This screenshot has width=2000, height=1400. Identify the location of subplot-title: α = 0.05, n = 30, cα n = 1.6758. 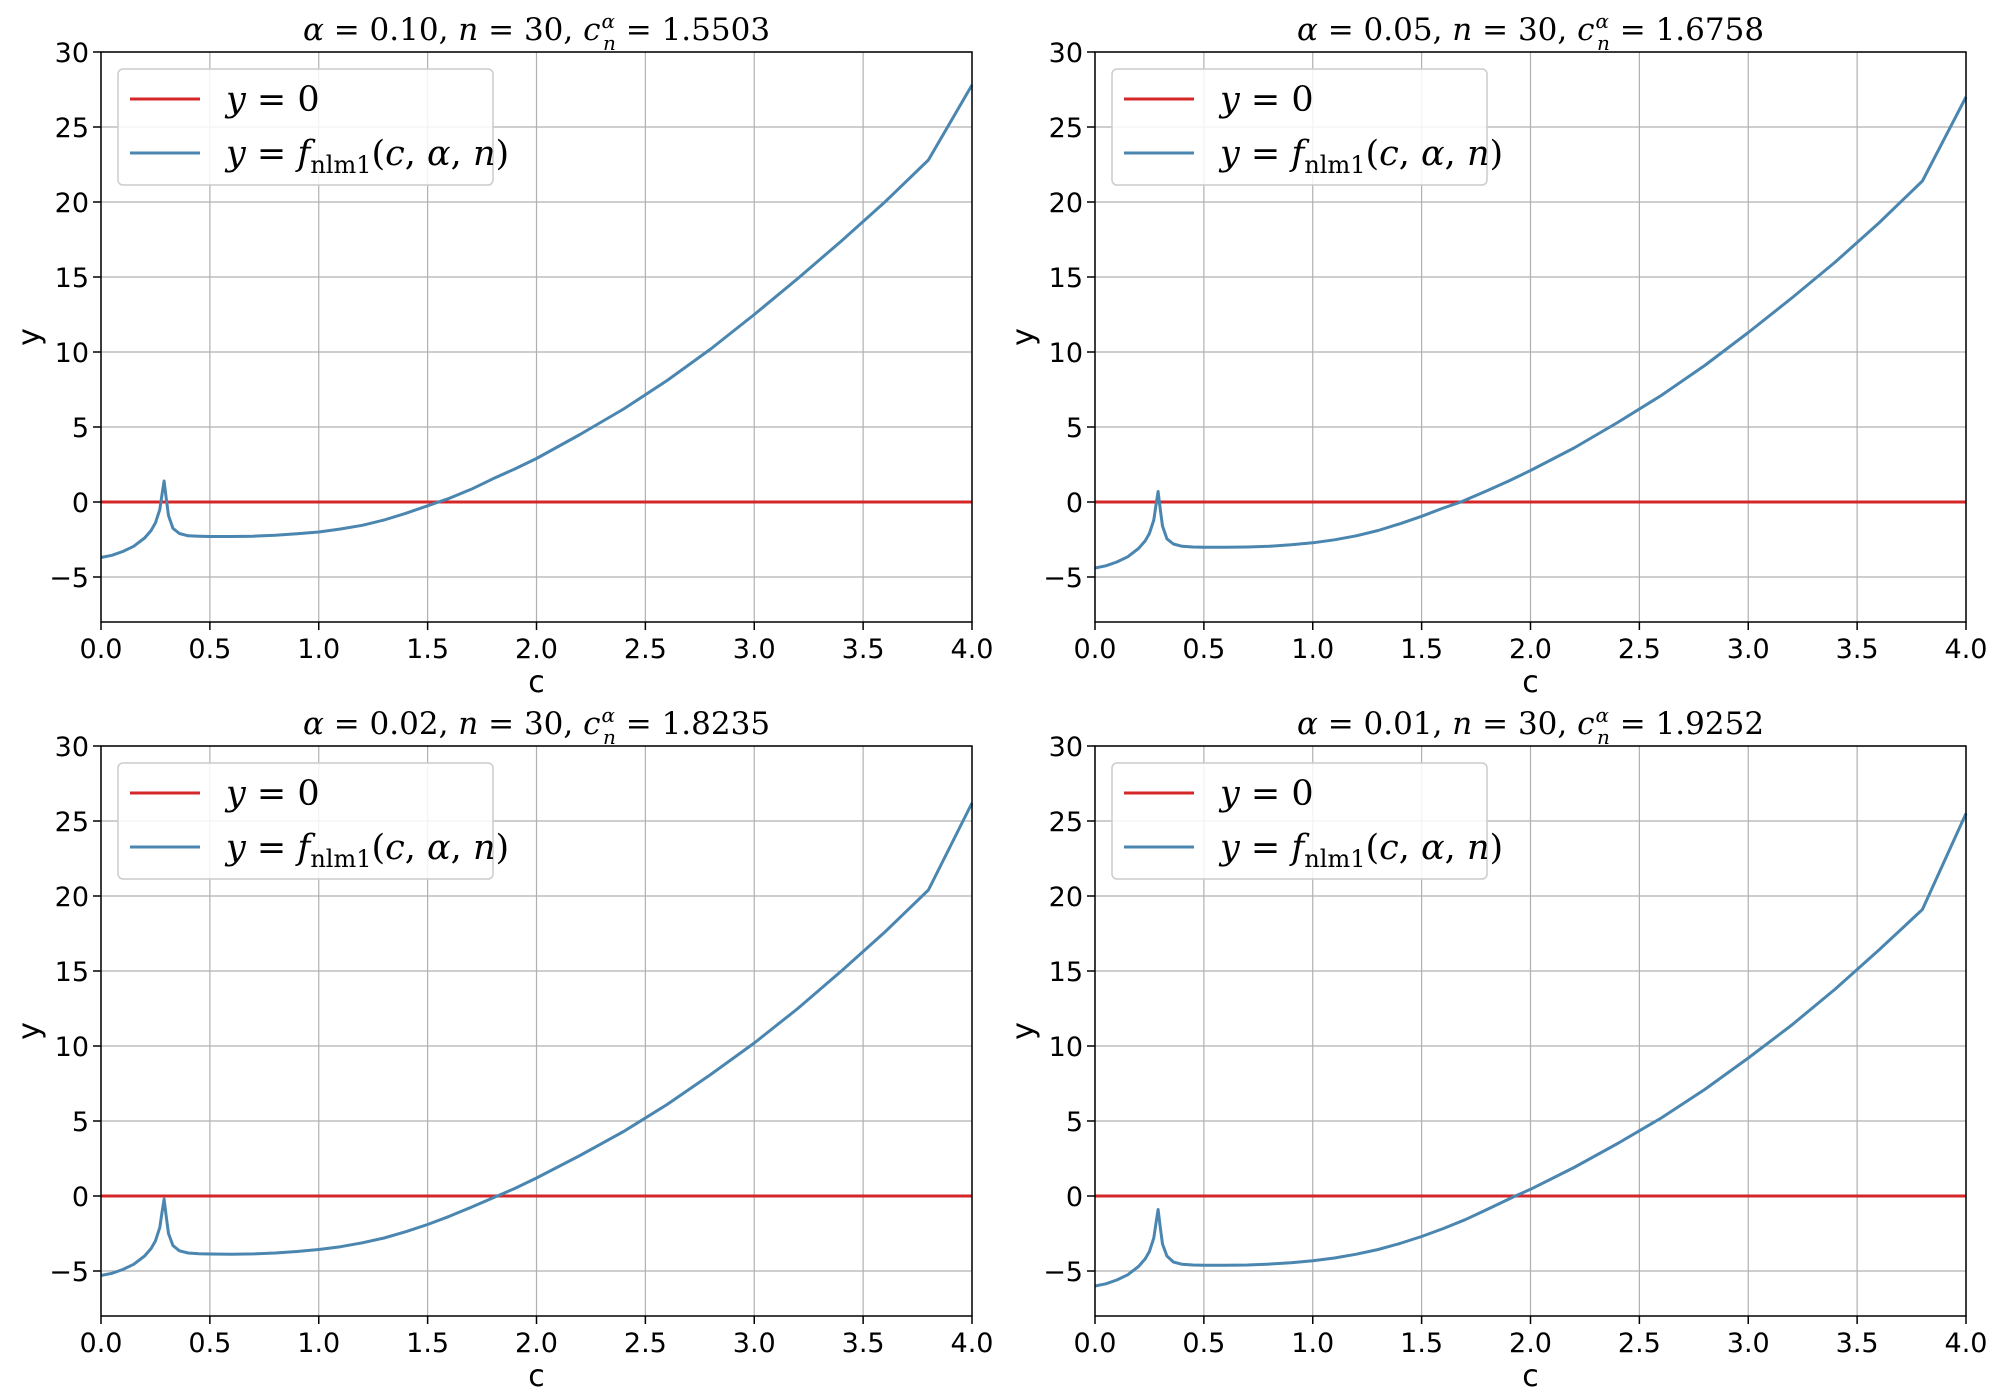
(1530, 32).